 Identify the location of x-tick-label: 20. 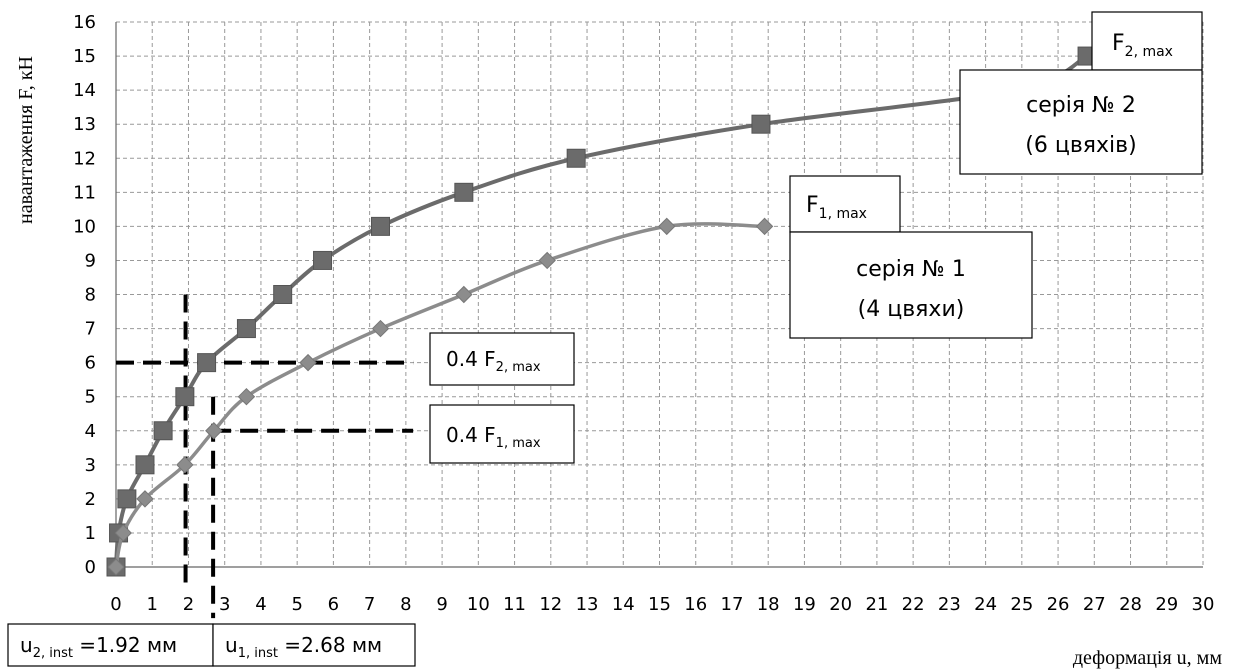
(840, 604).